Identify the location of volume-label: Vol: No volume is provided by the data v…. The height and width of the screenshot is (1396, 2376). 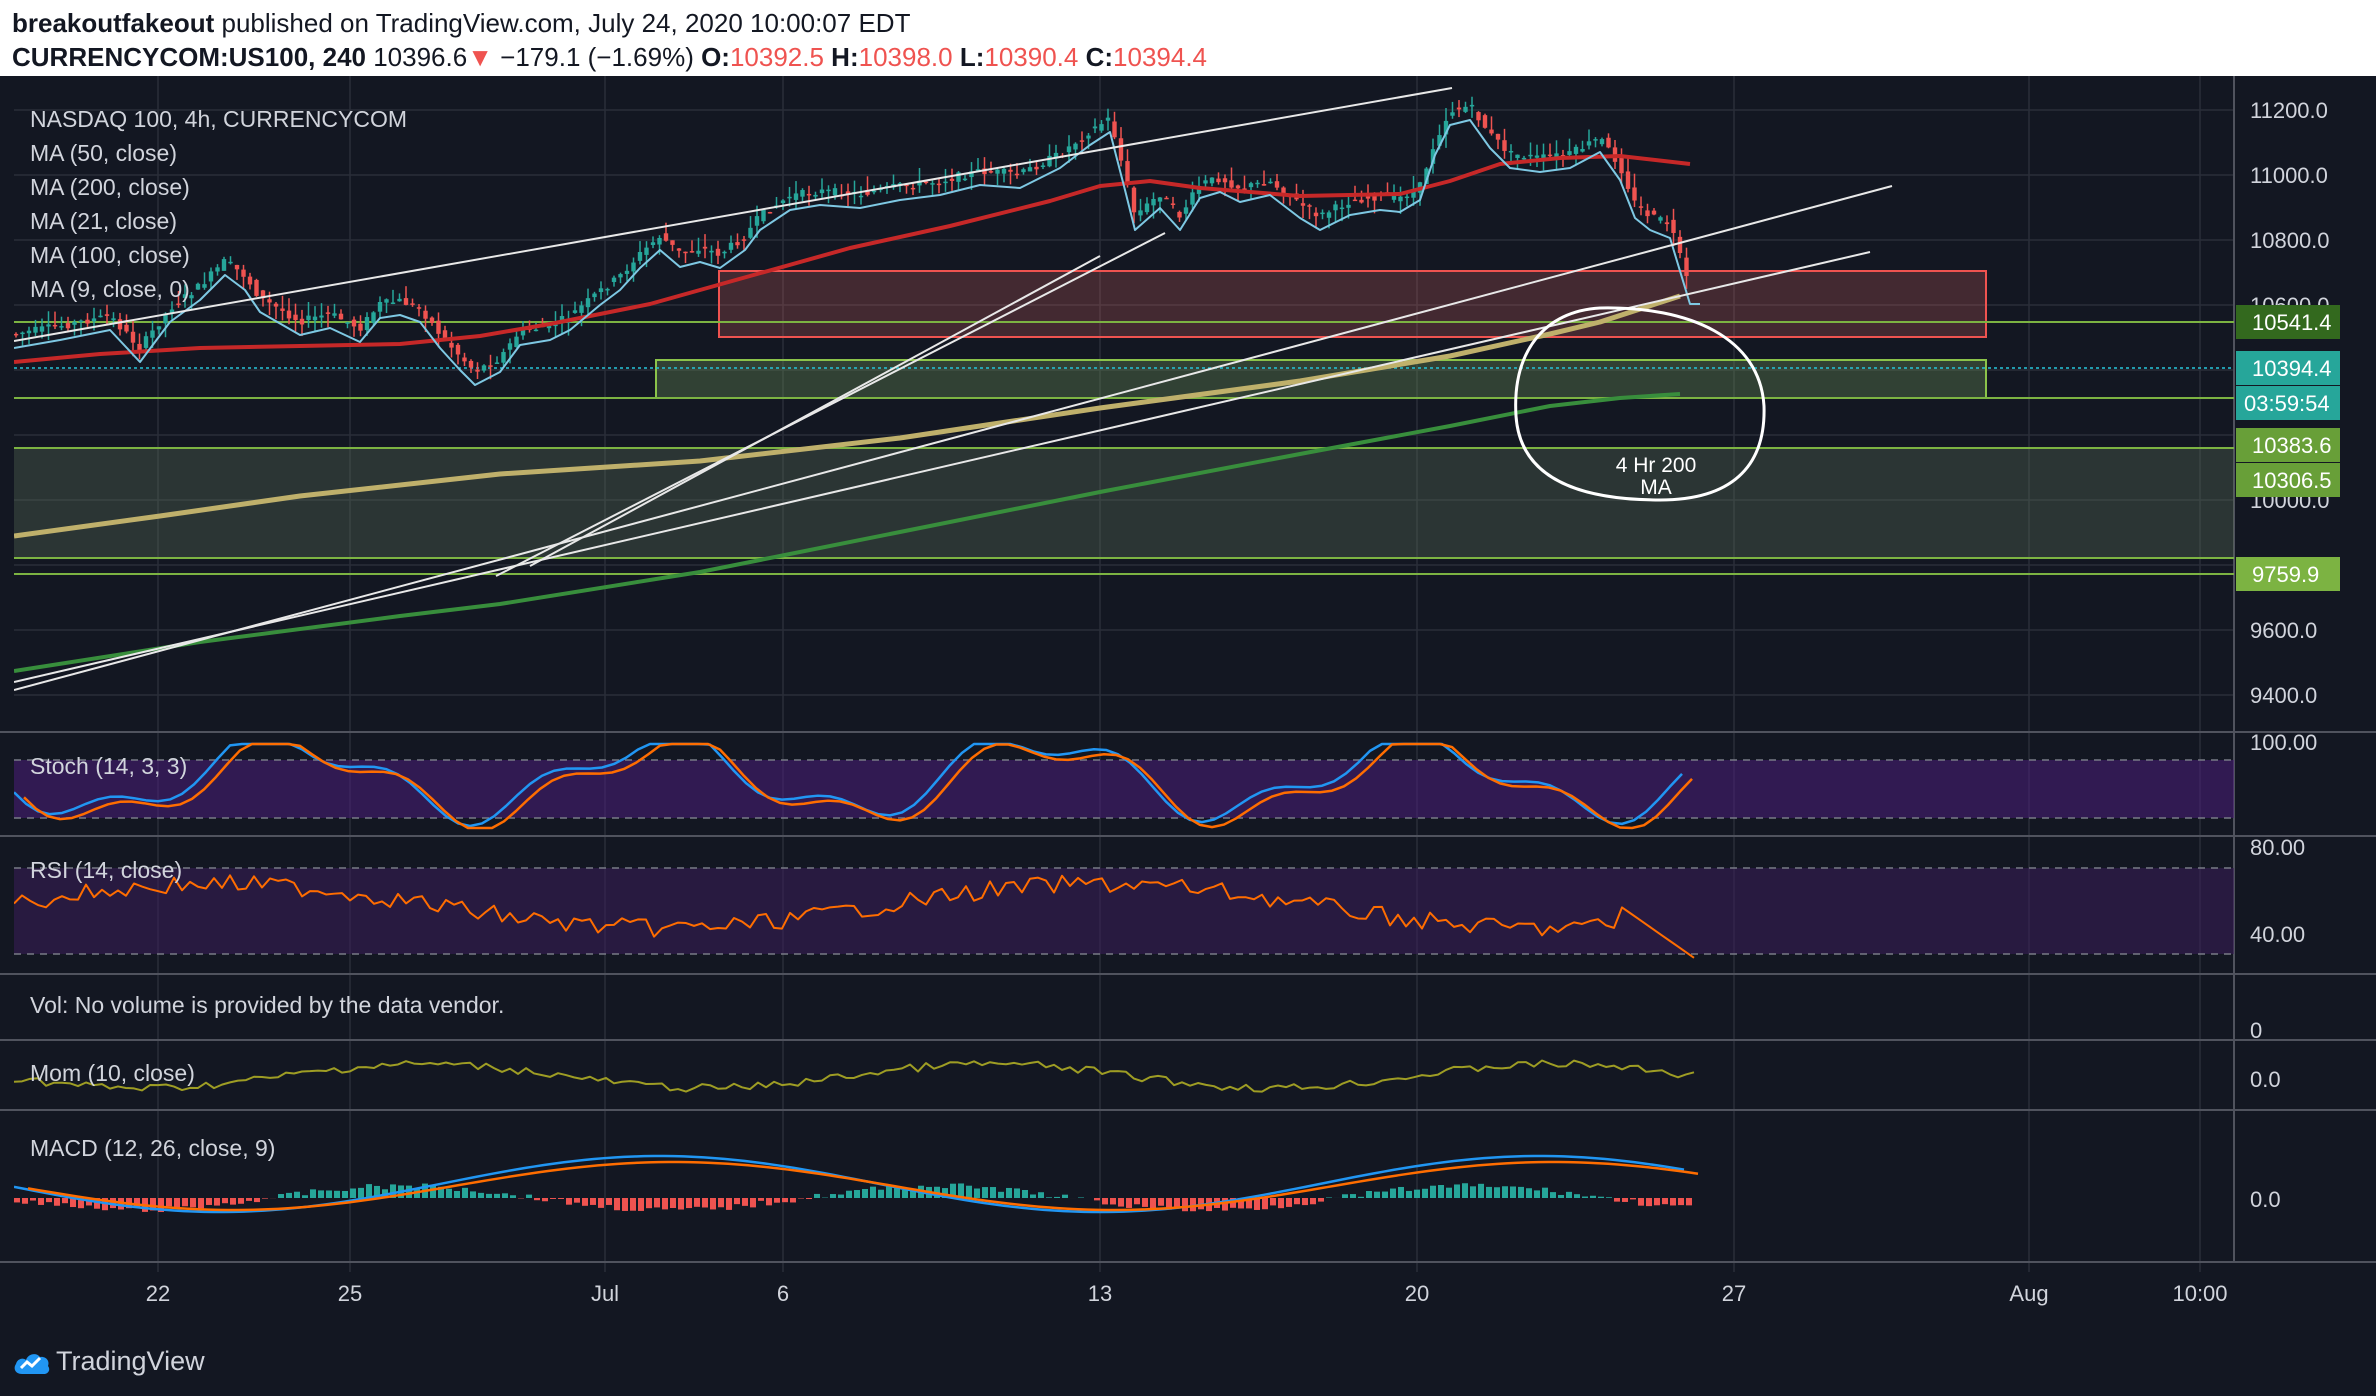
(267, 1005).